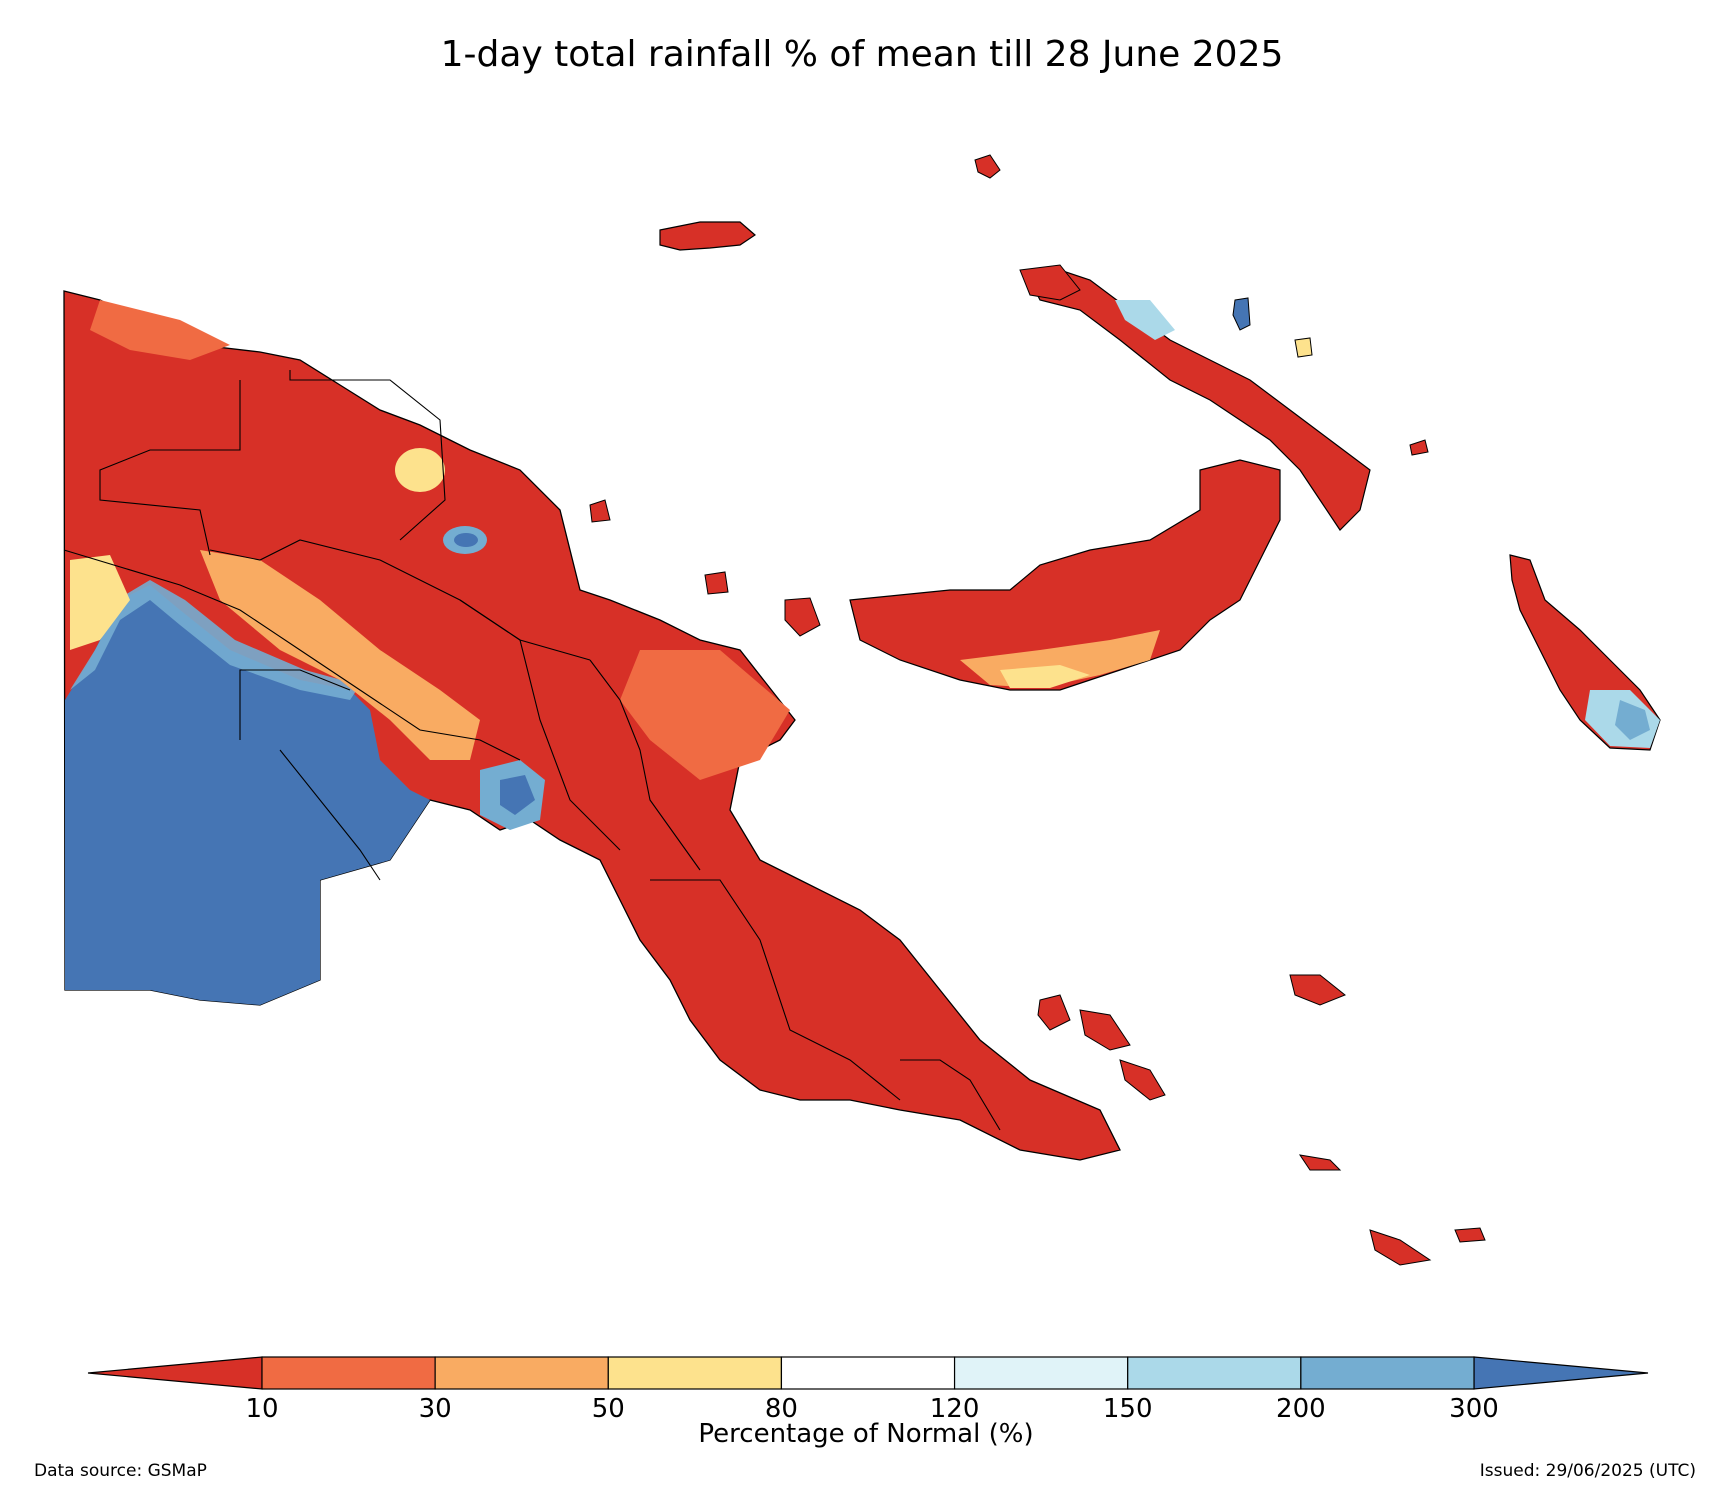 Image resolution: width=1724 pixels, height=1494 pixels. What do you see at coordinates (1065, 575) in the screenshot?
I see `new-britain` at bounding box center [1065, 575].